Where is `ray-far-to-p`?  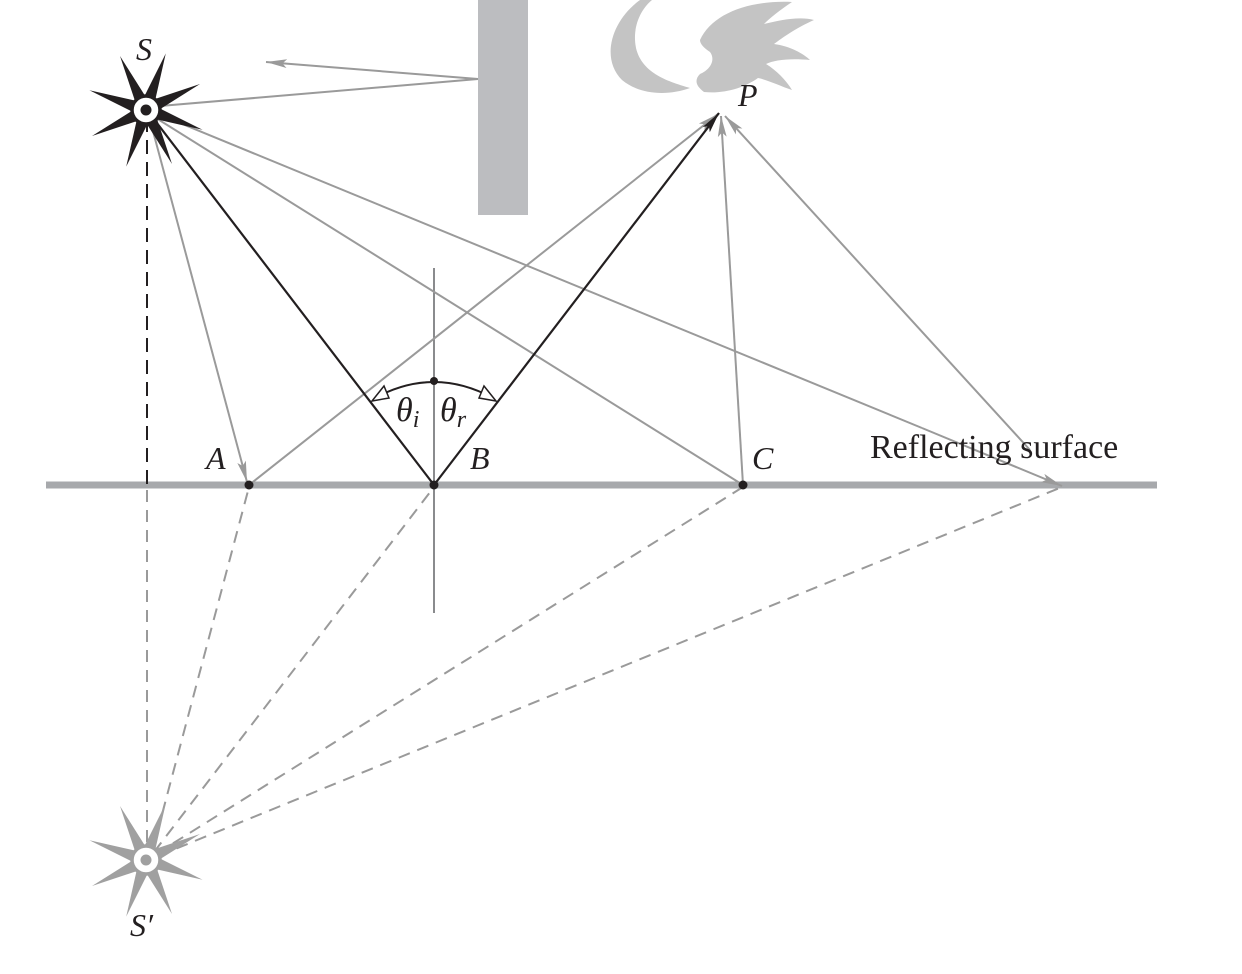
ray-far-to-p is located at coordinates (877, 283).